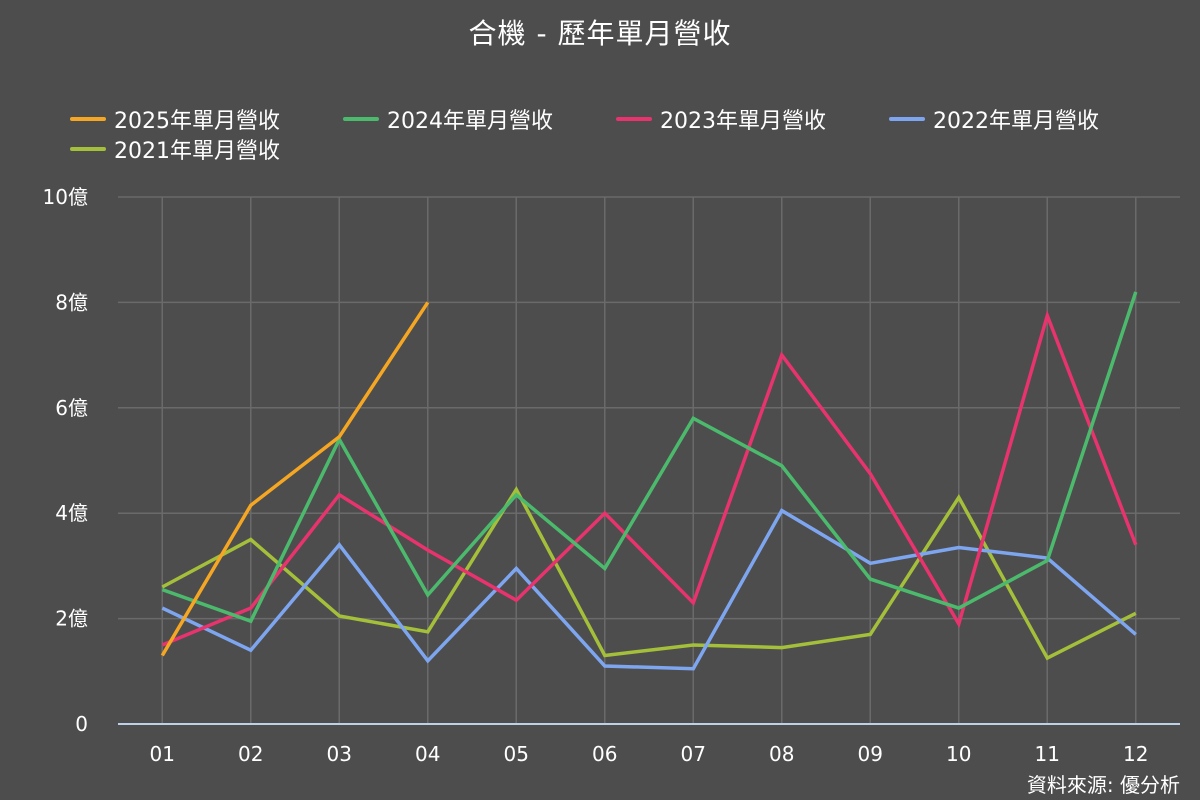 The image size is (1200, 800). Describe the element at coordinates (162, 754) in the screenshot. I see `x-tick-label: 01` at that location.